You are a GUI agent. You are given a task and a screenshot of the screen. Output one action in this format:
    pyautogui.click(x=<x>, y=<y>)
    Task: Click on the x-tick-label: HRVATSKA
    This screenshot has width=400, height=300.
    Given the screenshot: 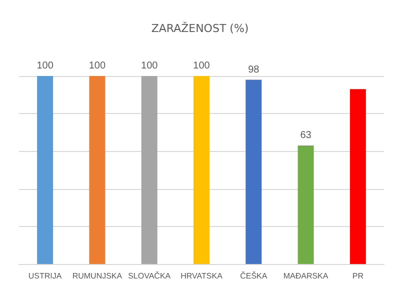 What is the action you would take?
    pyautogui.click(x=202, y=276)
    